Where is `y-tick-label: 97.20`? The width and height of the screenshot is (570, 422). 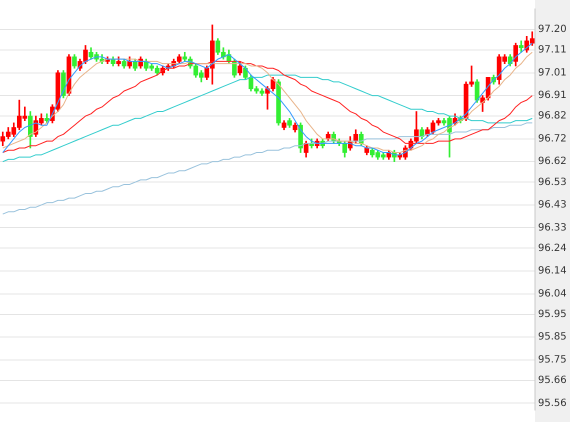 y-tick-label: 97.20 is located at coordinates (552, 30).